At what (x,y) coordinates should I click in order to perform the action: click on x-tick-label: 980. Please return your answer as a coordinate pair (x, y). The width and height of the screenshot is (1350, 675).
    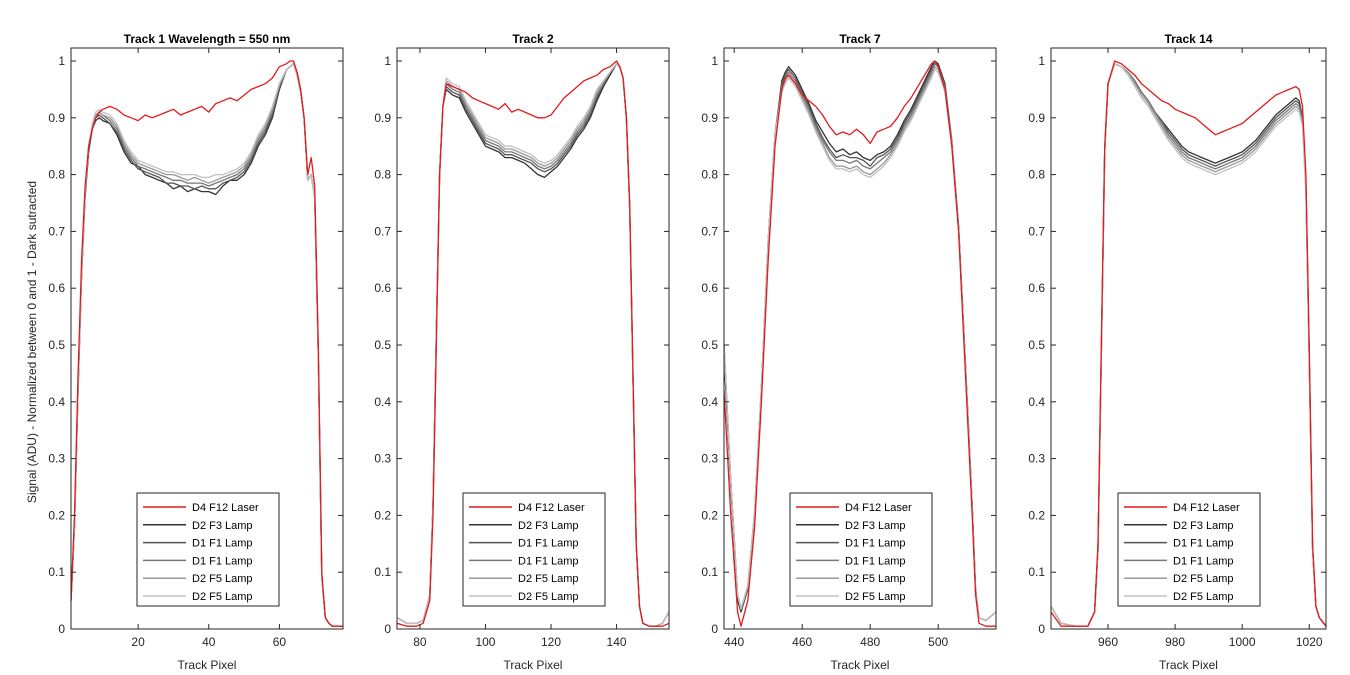
    Looking at the image, I should click on (1175, 642).